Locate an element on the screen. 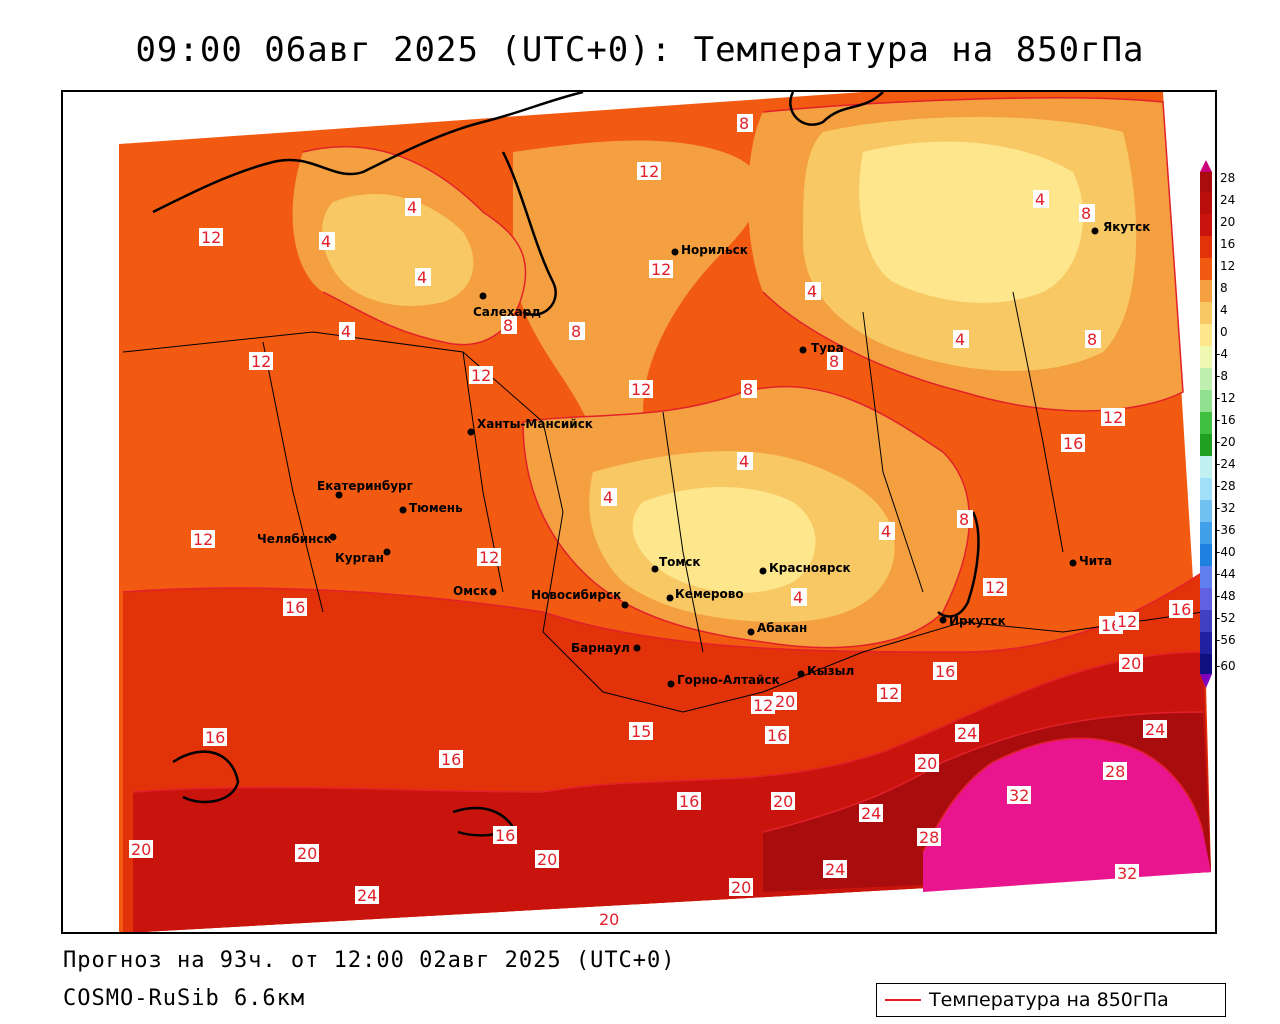  svg-text: 32 is located at coordinates (1019, 795).